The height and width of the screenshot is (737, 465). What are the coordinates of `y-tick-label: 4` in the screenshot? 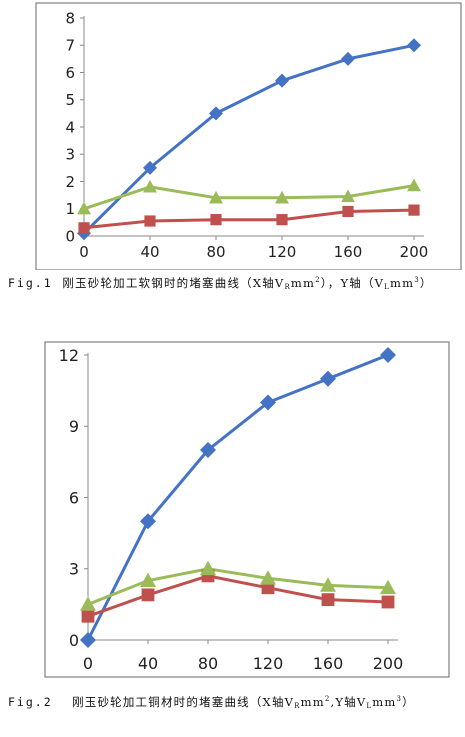 It's located at (70, 127).